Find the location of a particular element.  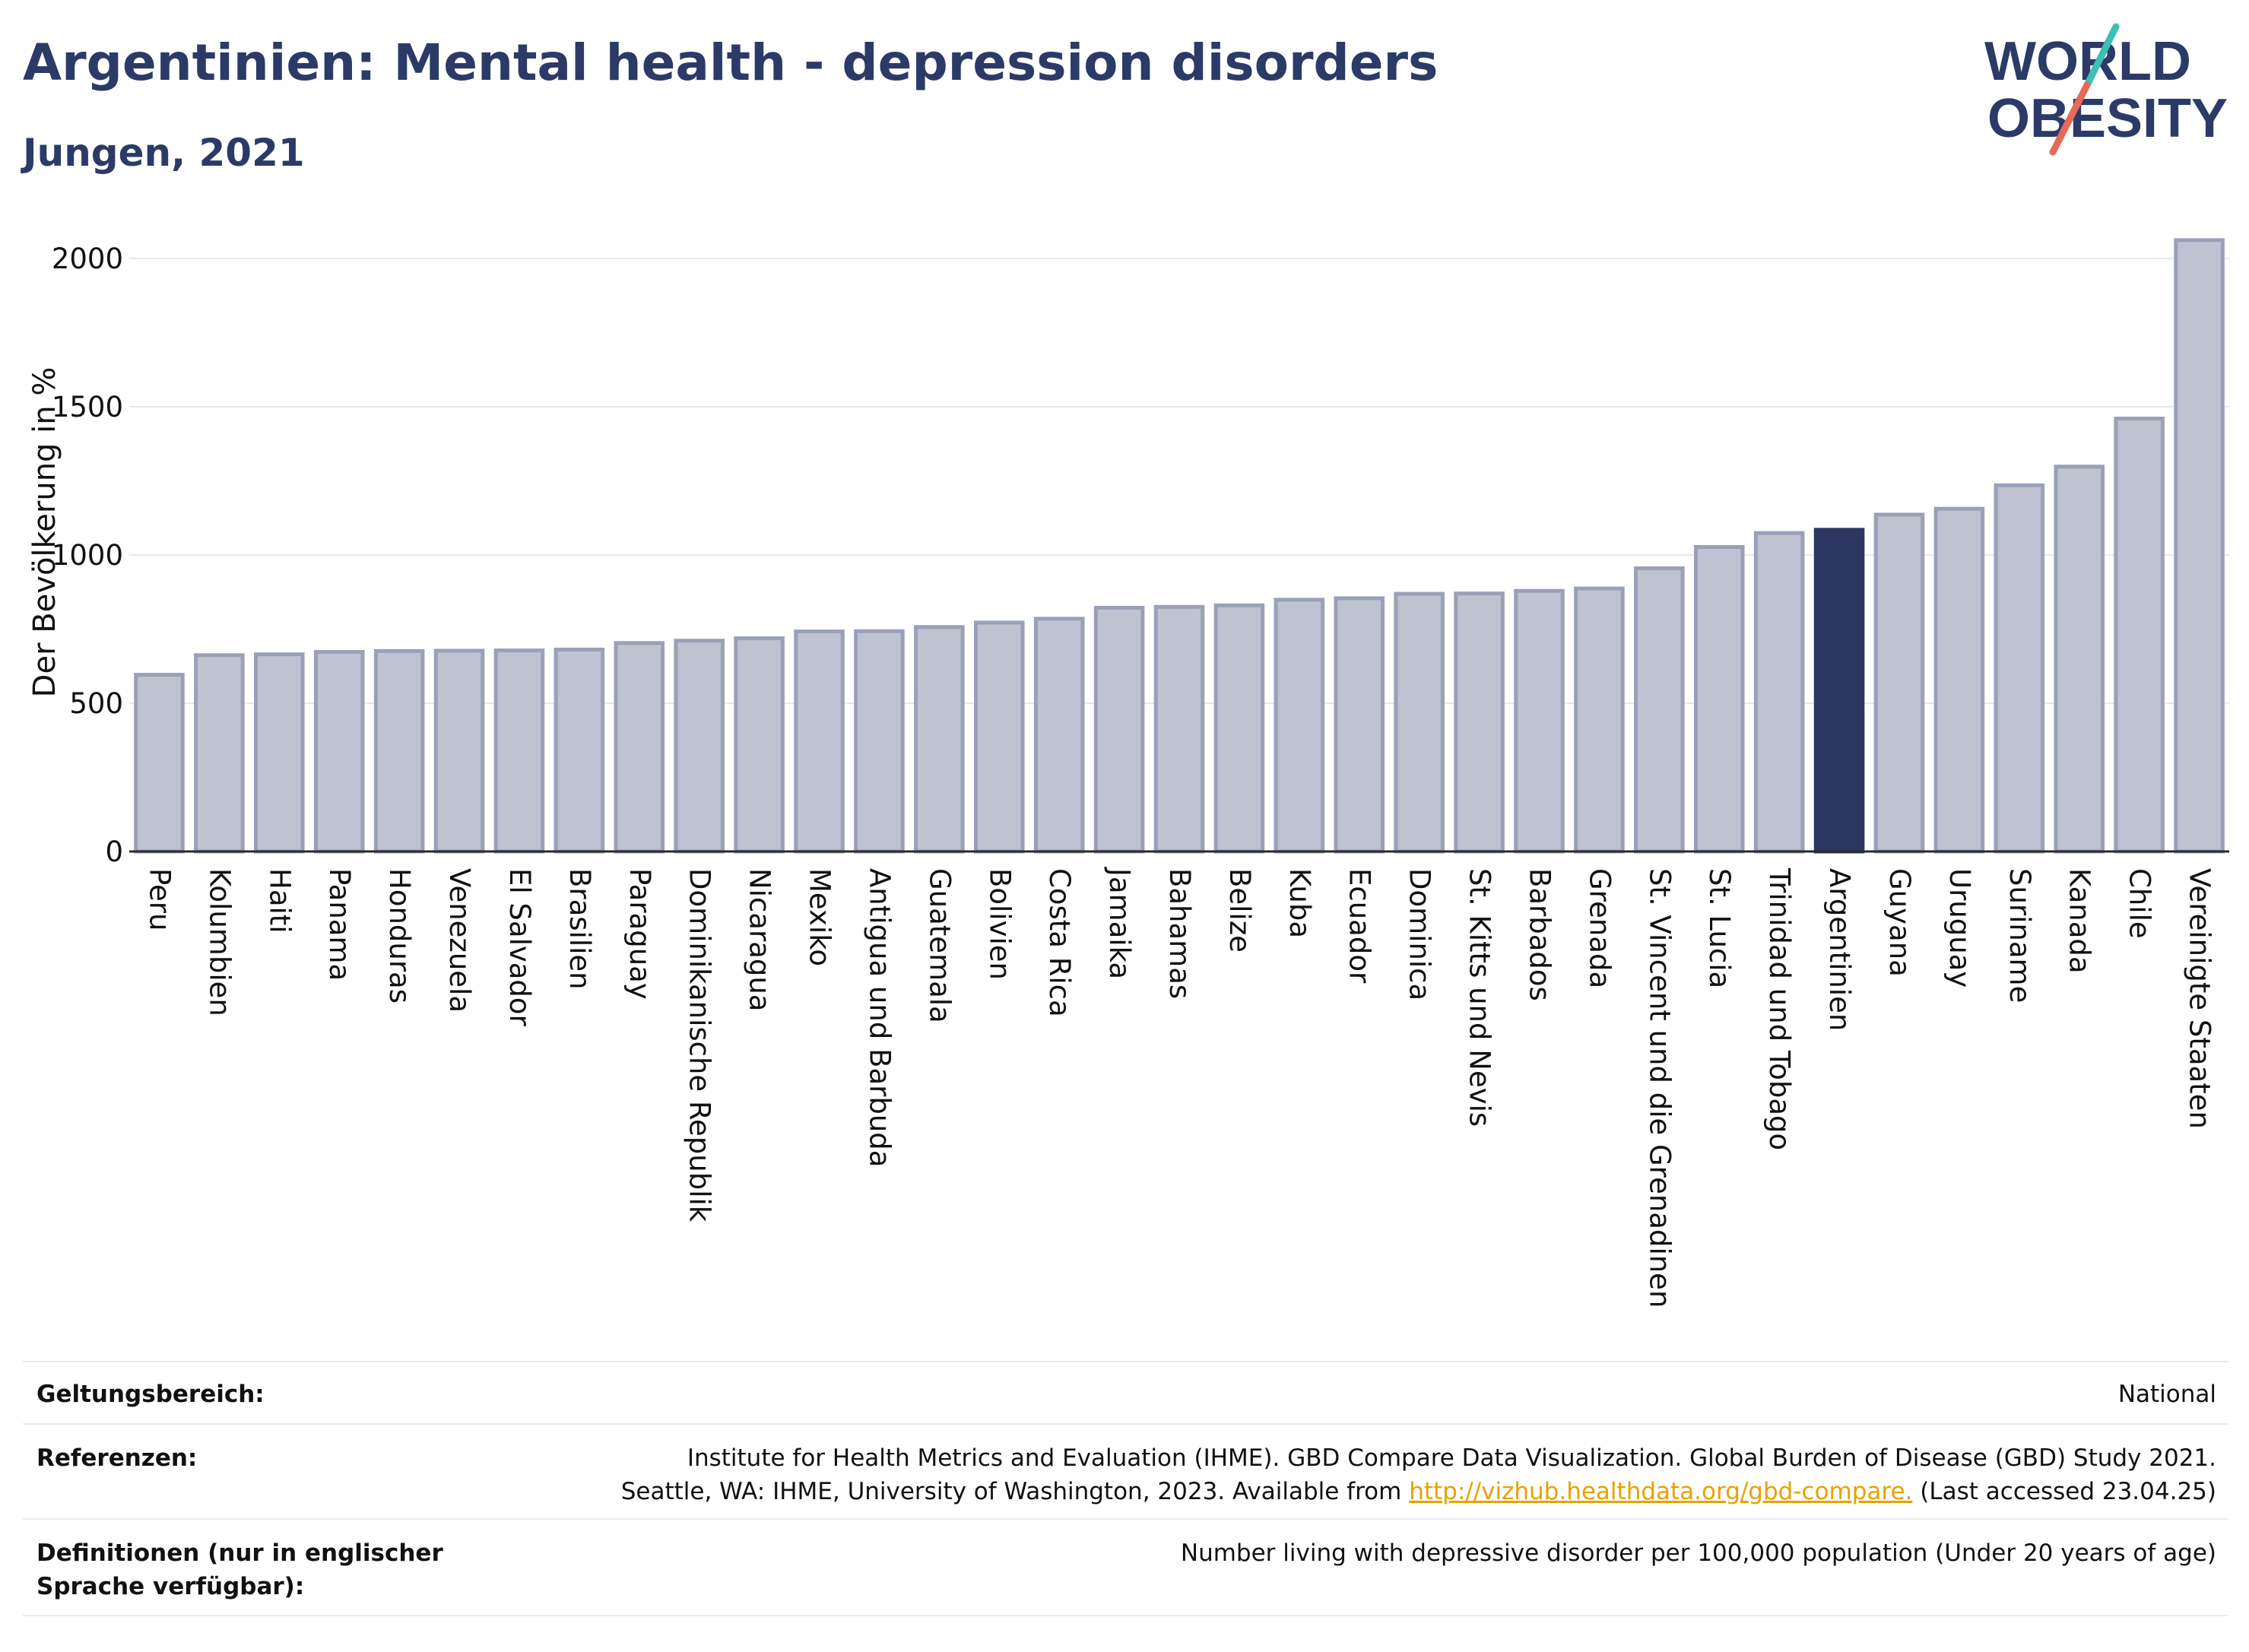

y-tick-label: 1000 is located at coordinates (87, 555).